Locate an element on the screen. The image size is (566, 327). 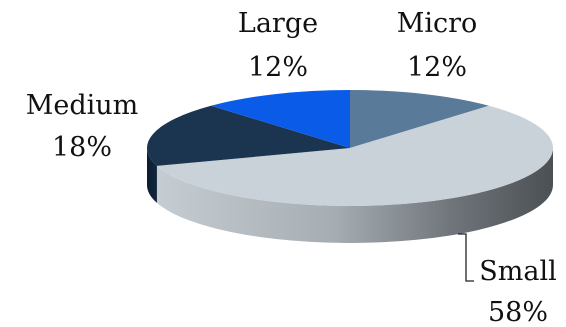
pie-slice-micro is located at coordinates (419, 119).